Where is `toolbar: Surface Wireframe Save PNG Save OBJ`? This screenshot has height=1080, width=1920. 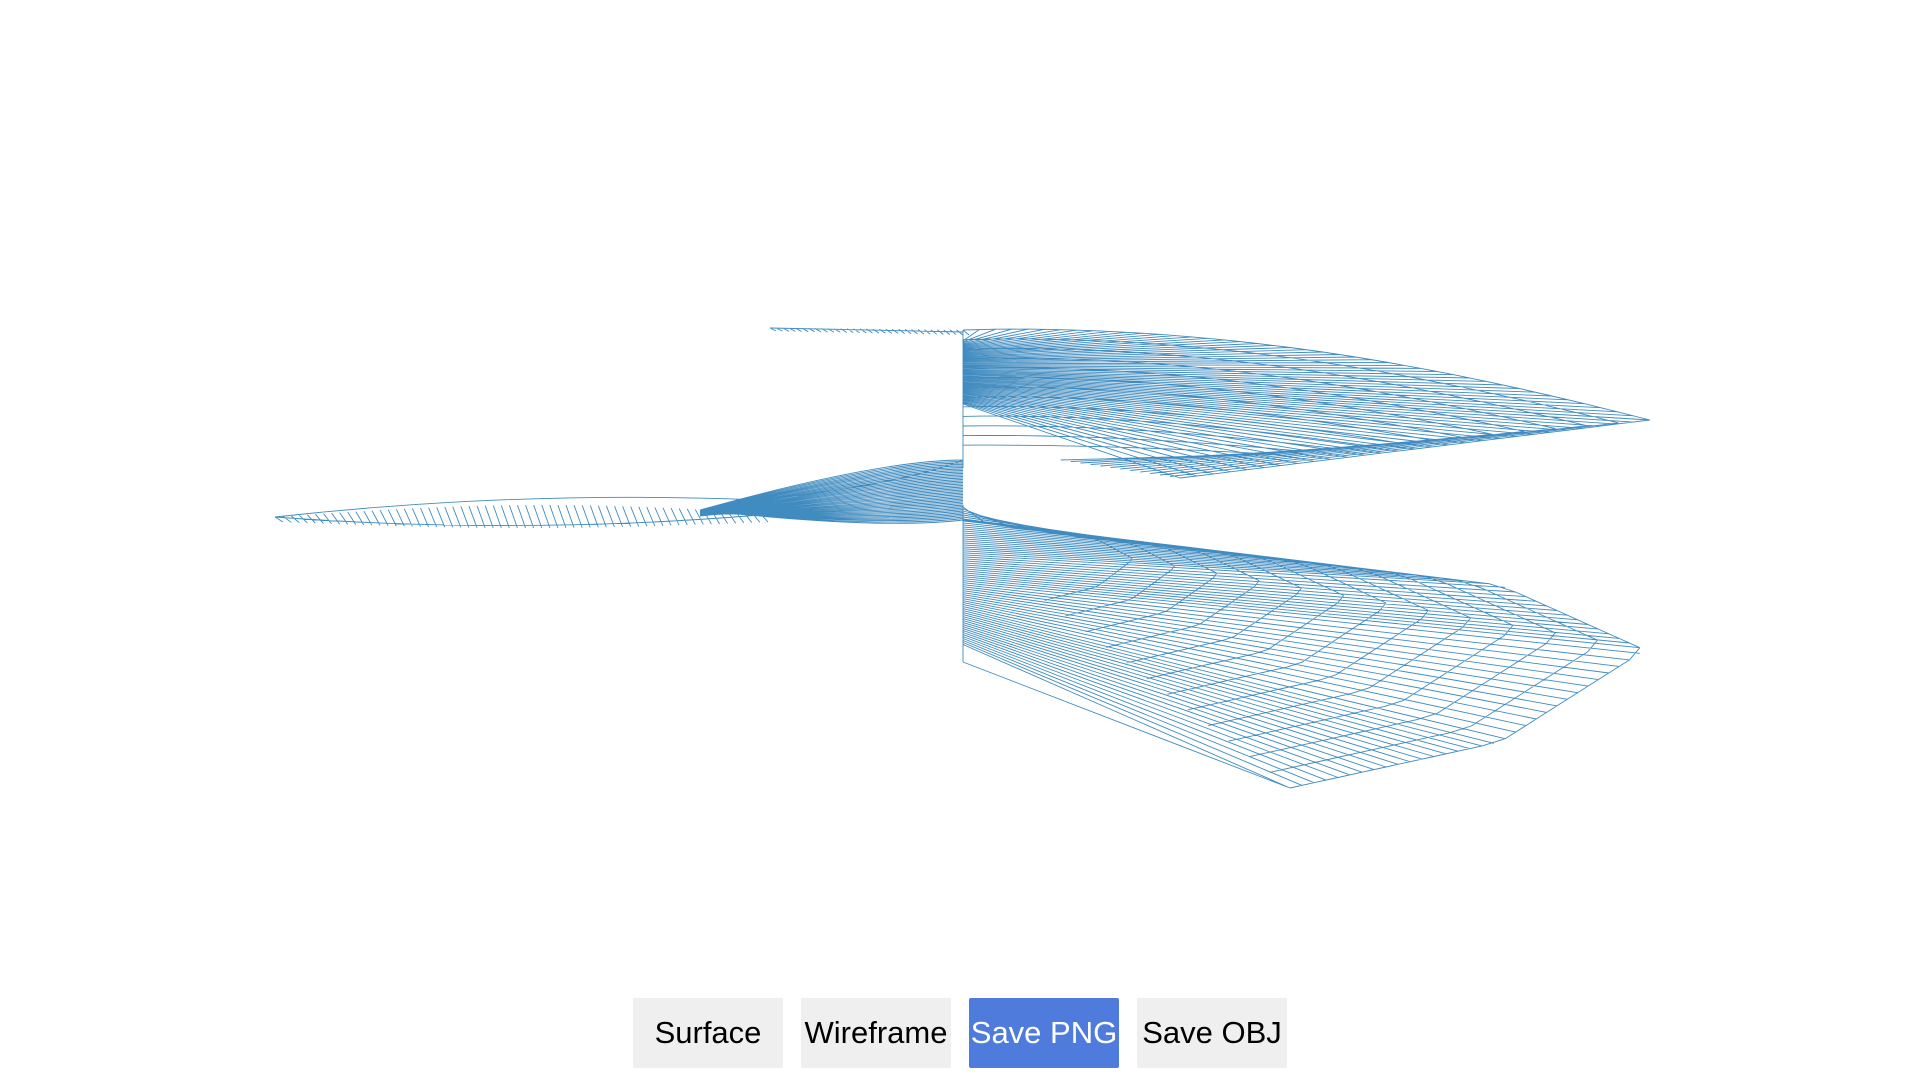
toolbar: Surface Wireframe Save PNG Save OBJ is located at coordinates (960, 1034).